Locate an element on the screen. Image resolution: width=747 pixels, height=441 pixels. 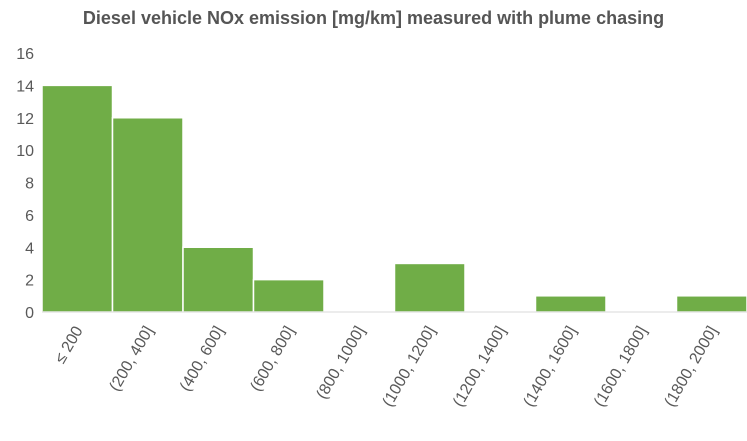
y-tick-label: 2 is located at coordinates (29, 281).